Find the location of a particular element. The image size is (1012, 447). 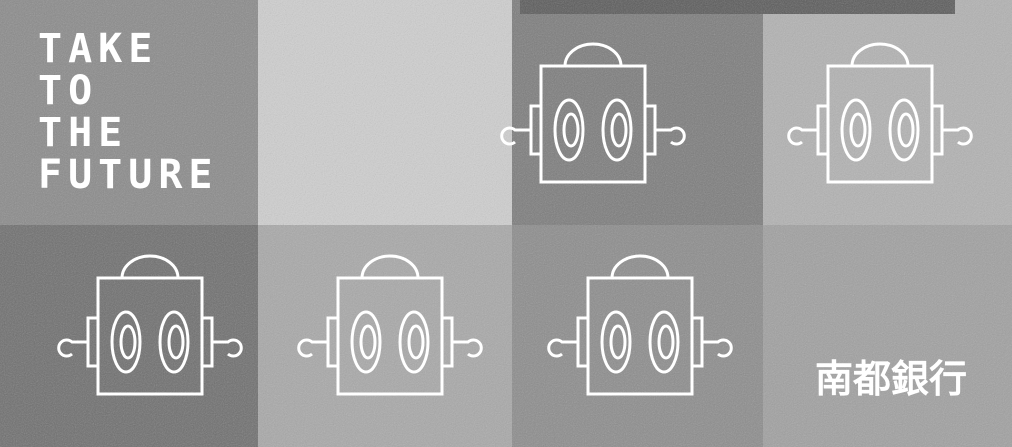

slogan-line: THE is located at coordinates (83, 133).